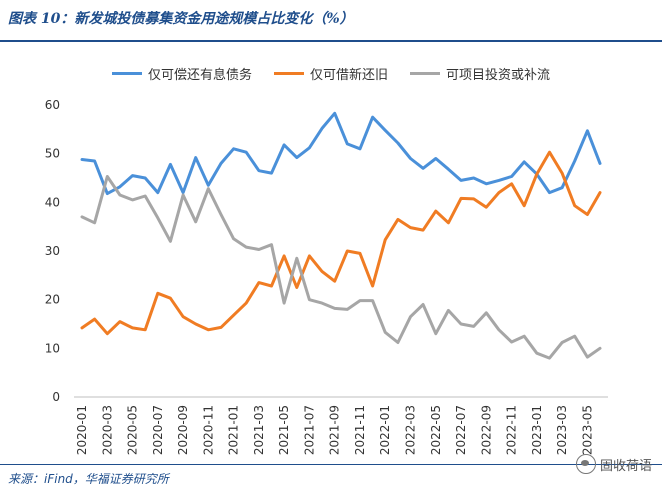  I want to click on source-note: 来源：iFind，华福证券研究所, so click(88, 479).